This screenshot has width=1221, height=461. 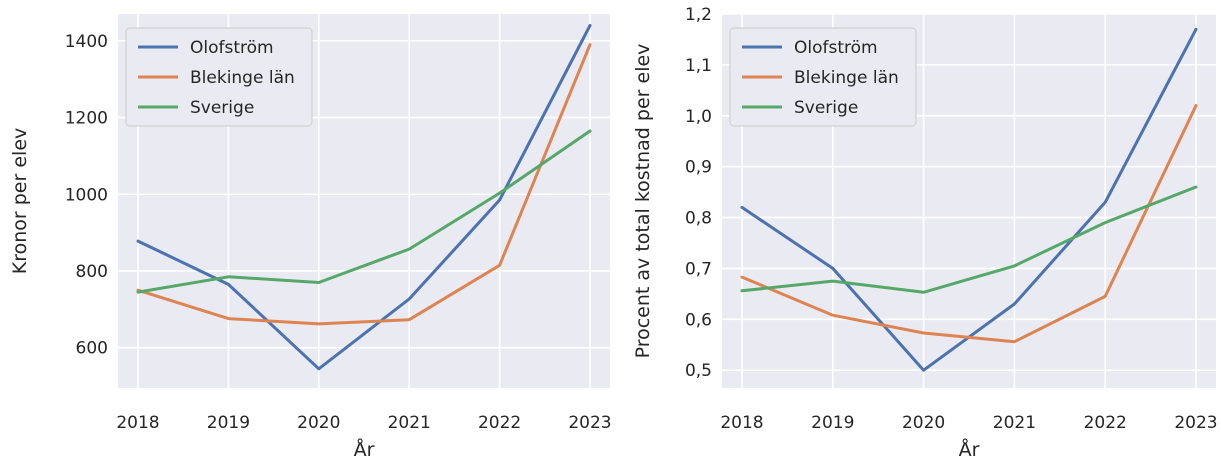 I want to click on y-tick-label: 0,6, so click(x=698, y=320).